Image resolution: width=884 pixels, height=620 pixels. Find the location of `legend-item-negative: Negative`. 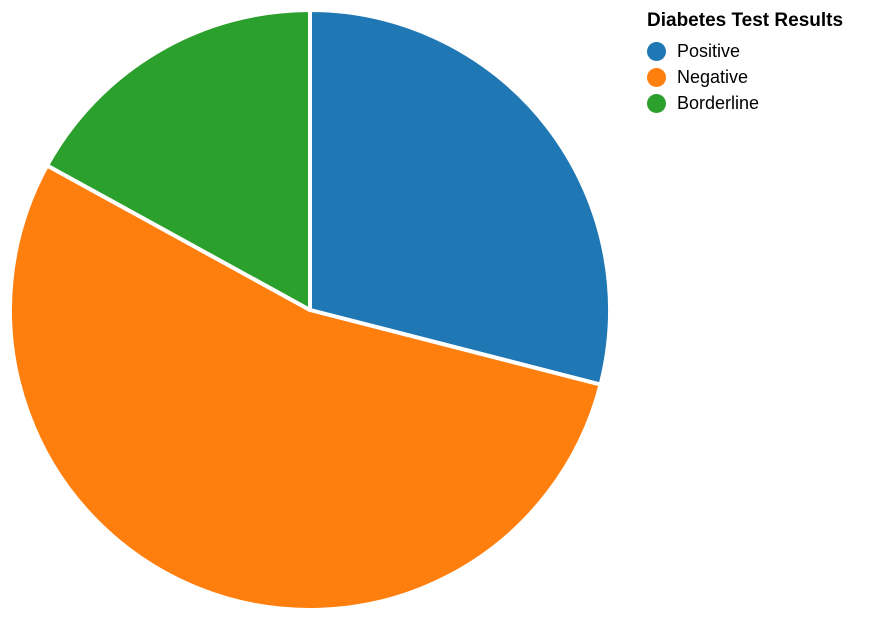

legend-item-negative: Negative is located at coordinates (764, 77).